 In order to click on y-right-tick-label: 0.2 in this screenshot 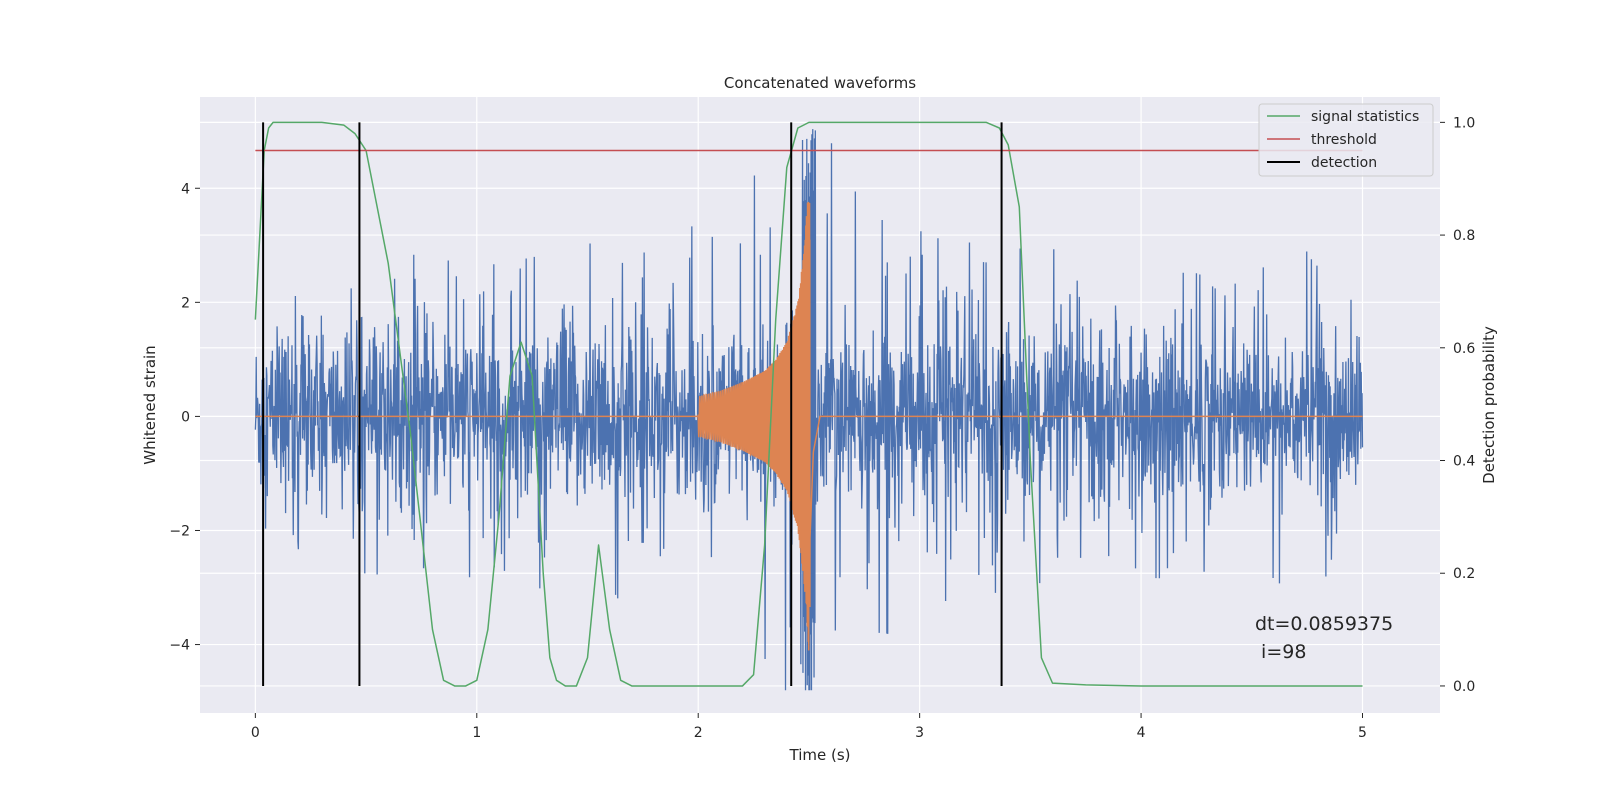, I will do `click(1464, 574)`.